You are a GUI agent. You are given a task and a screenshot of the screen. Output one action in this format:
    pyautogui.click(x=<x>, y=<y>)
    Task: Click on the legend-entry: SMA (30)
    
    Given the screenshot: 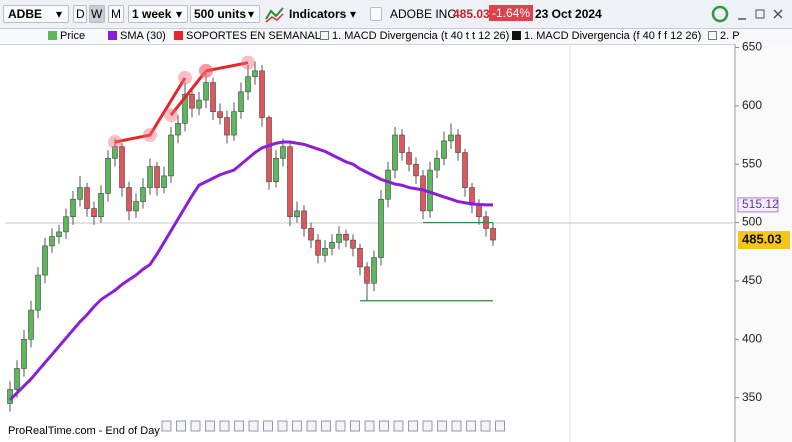 What is the action you would take?
    pyautogui.click(x=137, y=36)
    